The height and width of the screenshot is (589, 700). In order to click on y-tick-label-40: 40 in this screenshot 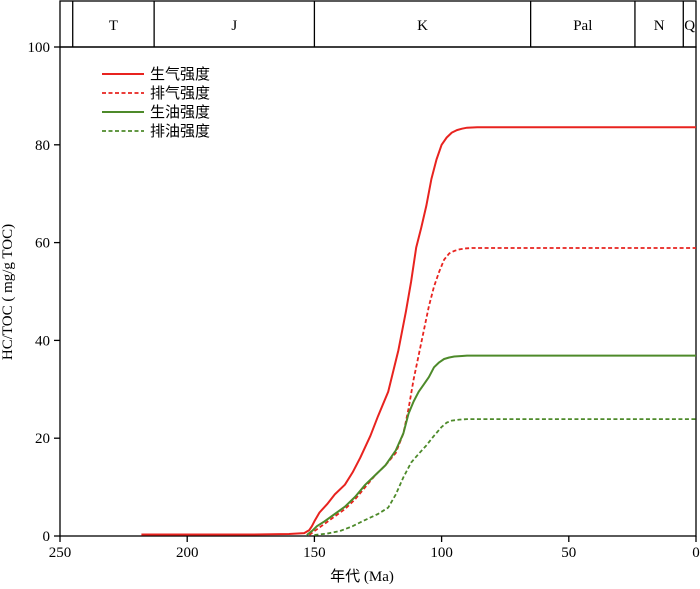, I will do `click(42, 341)`.